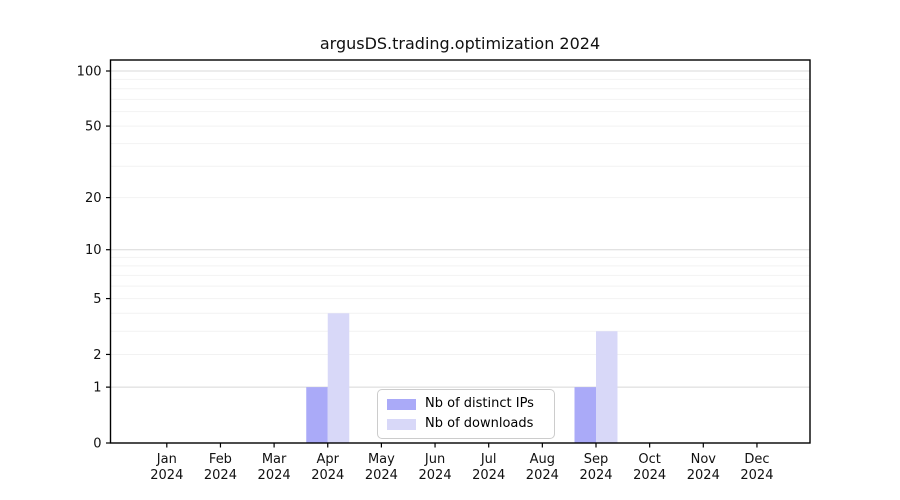 The width and height of the screenshot is (900, 500). What do you see at coordinates (756, 459) in the screenshot?
I see `x-tick-label-month: Dec` at bounding box center [756, 459].